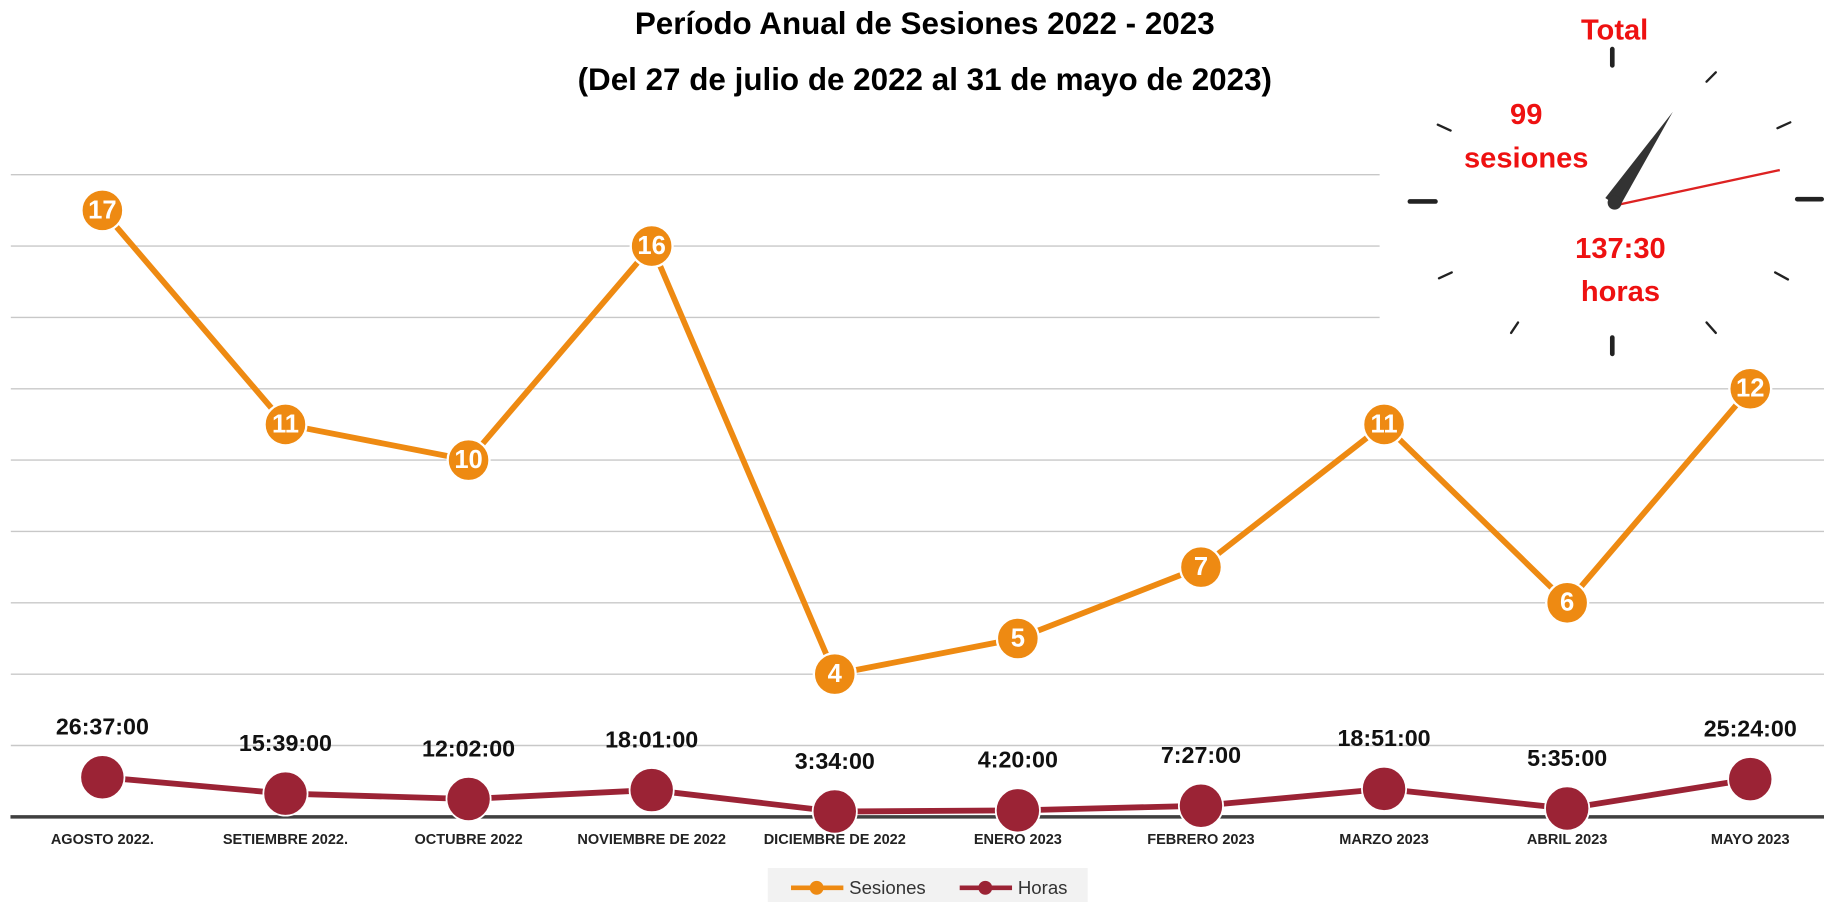 This screenshot has width=1824, height=902. Describe the element at coordinates (925, 23) in the screenshot. I see `chart-title: Período Anual de Sesiones 2022 - 2023` at that location.